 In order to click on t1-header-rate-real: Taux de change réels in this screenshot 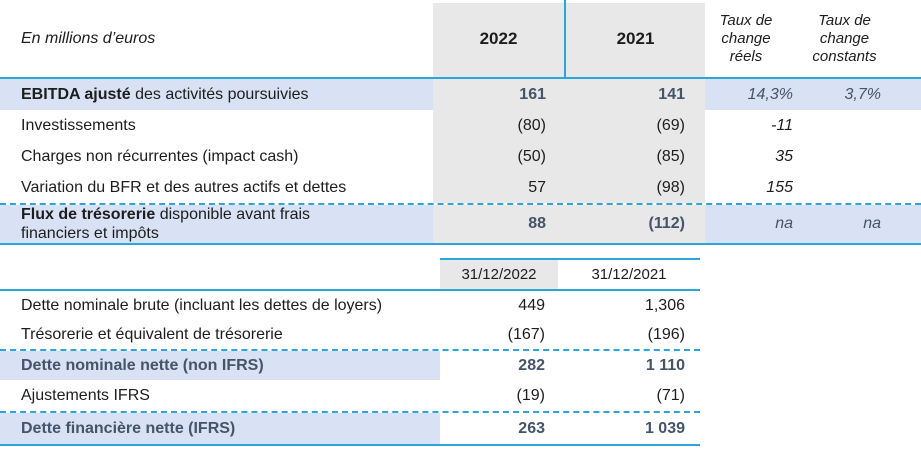, I will do `click(757, 38)`.